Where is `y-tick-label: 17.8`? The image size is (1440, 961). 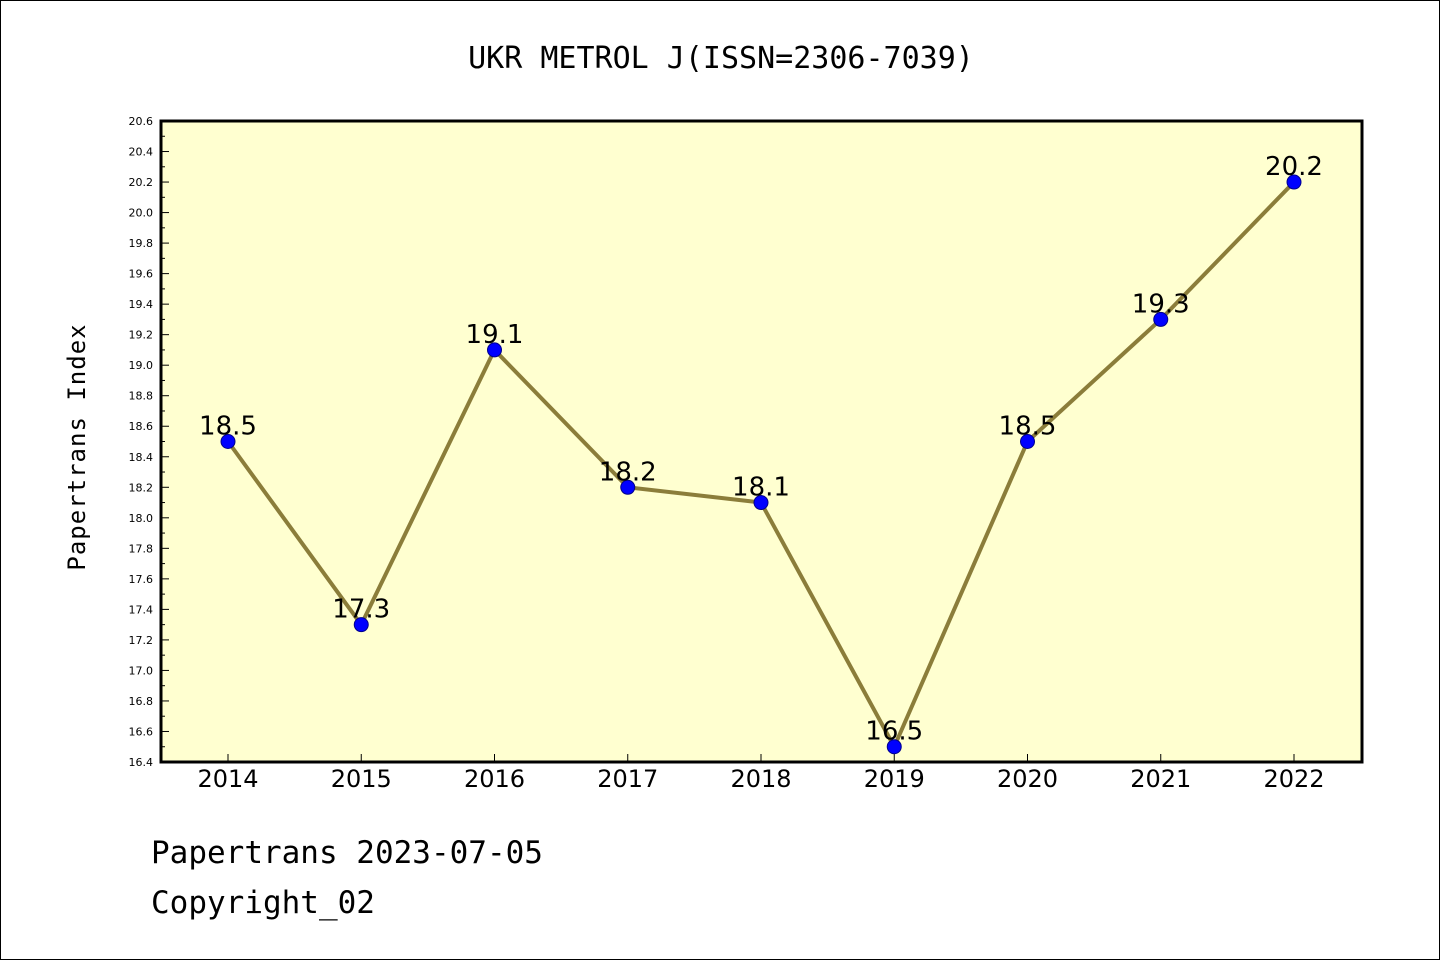
y-tick-label: 17.8 is located at coordinates (141, 548).